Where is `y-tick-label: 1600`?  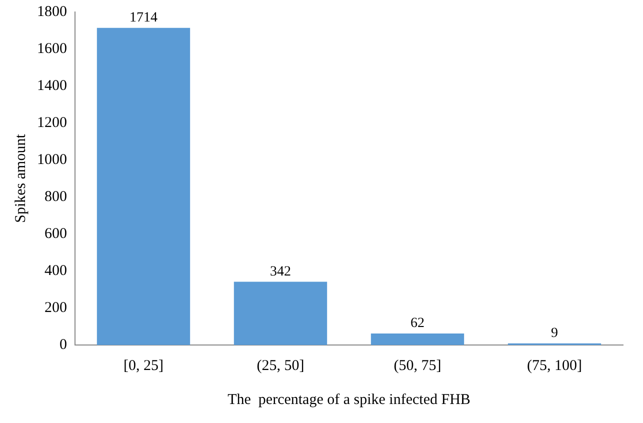 y-tick-label: 1600 is located at coordinates (52, 48).